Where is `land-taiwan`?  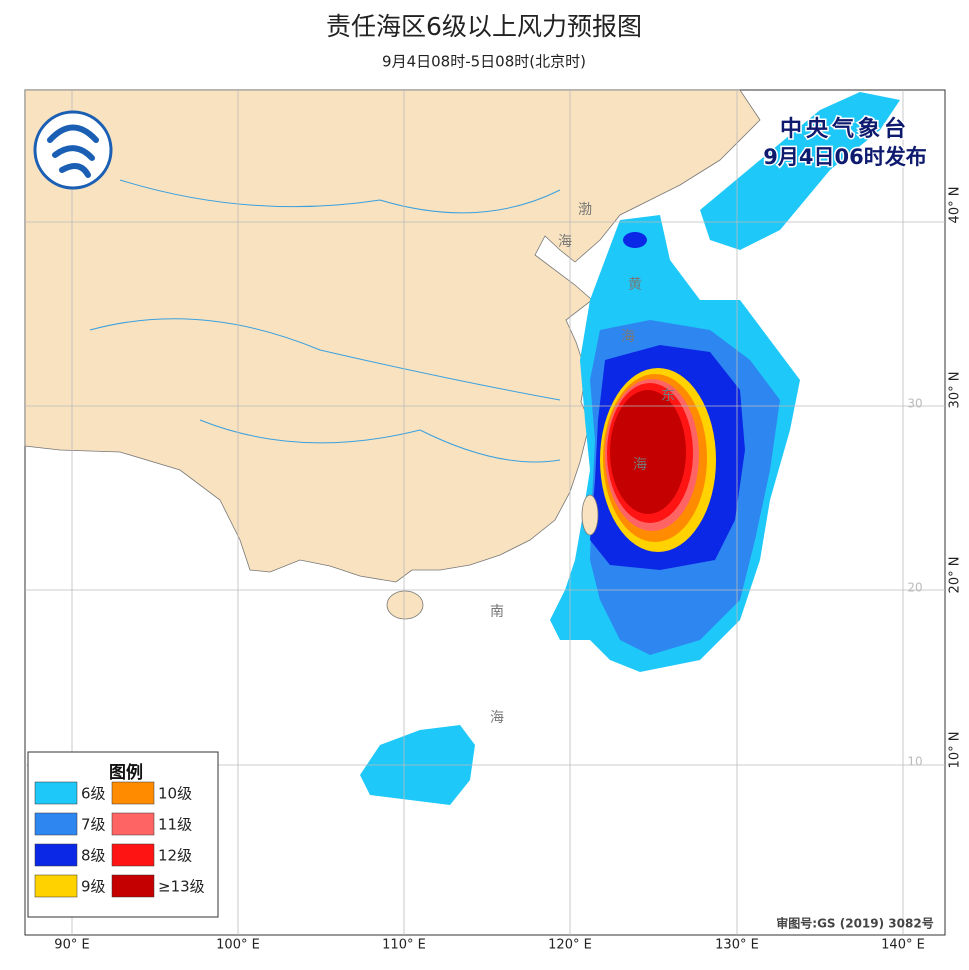
land-taiwan is located at coordinates (590, 515).